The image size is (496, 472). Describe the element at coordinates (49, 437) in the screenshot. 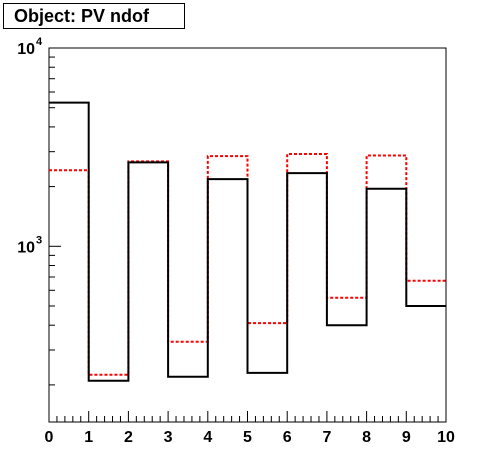

I see `x-tick-label: 0` at that location.